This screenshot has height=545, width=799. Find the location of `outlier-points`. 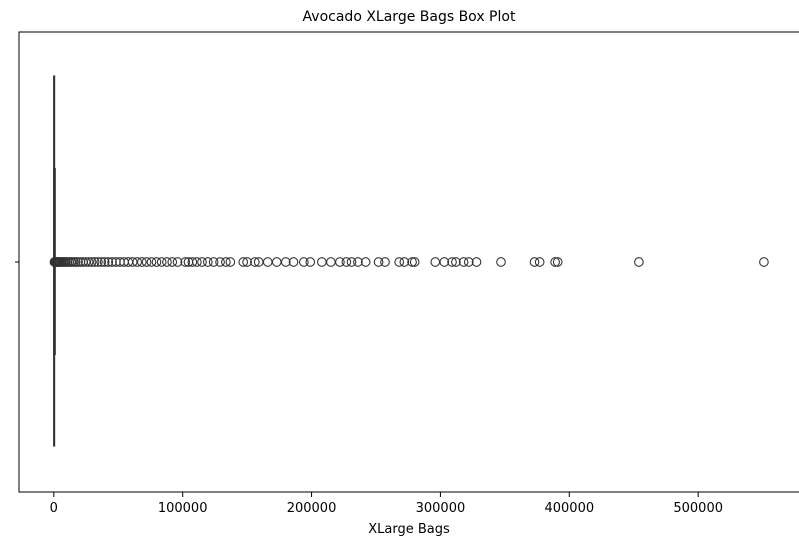

outlier-points is located at coordinates (409, 262).